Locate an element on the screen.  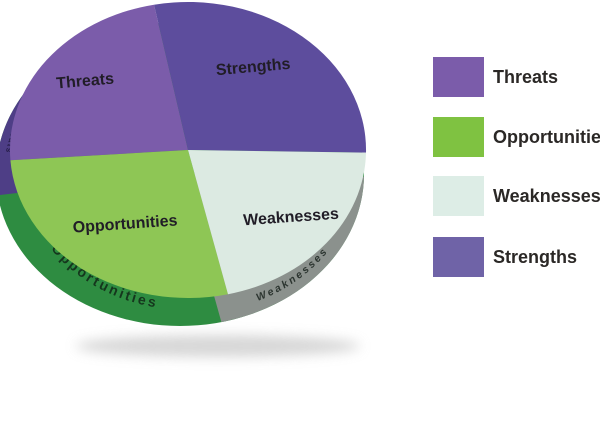
legend-item-opportunities: Opportunities is located at coordinates (516, 137).